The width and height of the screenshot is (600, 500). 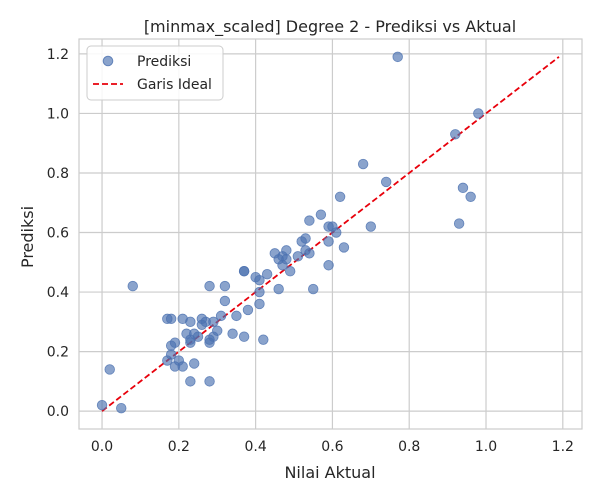 What do you see at coordinates (58, 55) in the screenshot?
I see `y-tick-label: 1.2` at bounding box center [58, 55].